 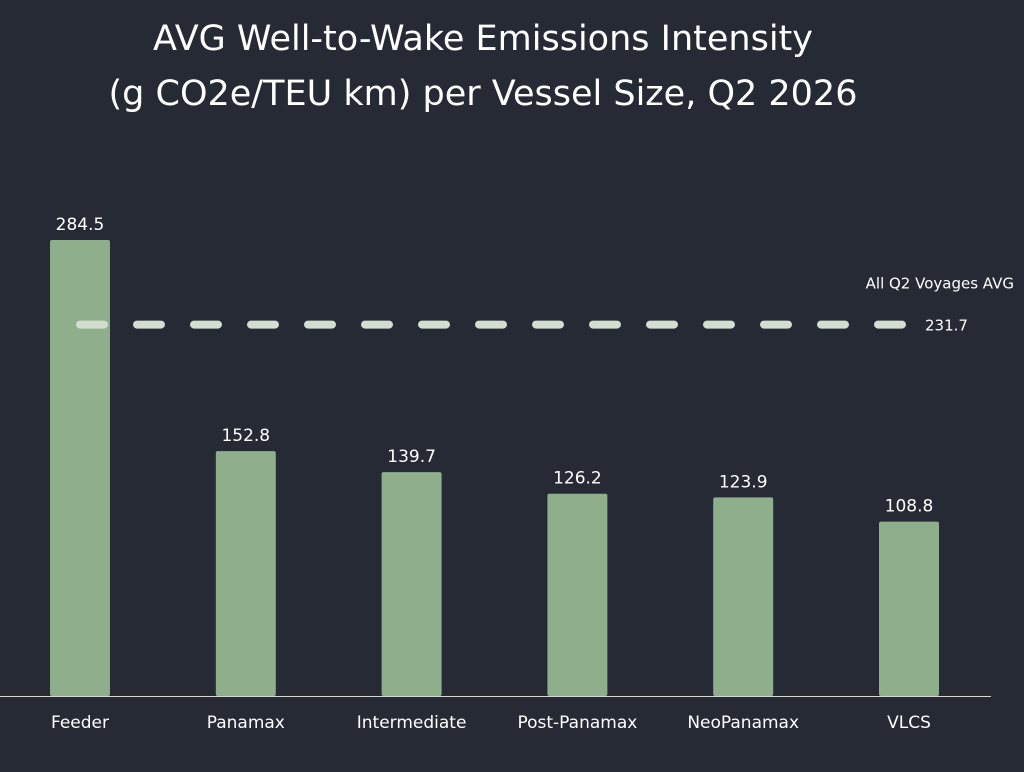 I want to click on value-label: 284.5, so click(x=80, y=225).